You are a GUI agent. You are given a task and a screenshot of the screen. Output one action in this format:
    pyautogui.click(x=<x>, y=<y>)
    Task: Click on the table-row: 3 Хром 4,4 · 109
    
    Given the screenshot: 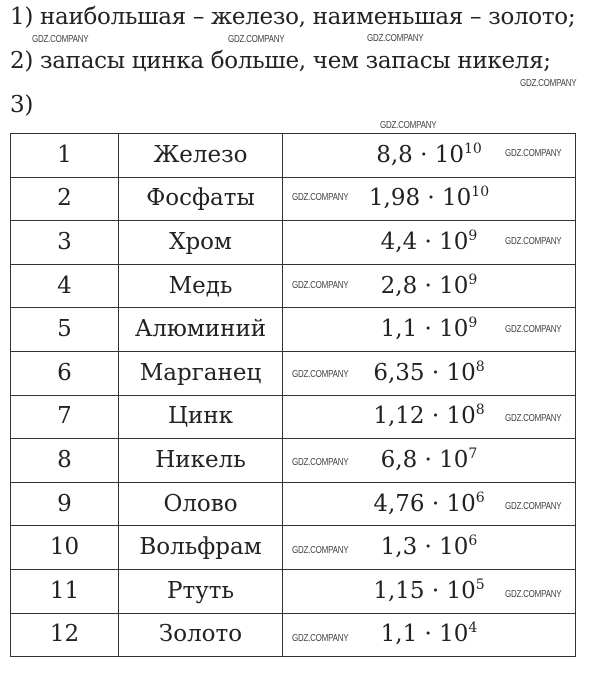 What is the action you would take?
    pyautogui.click(x=293, y=242)
    